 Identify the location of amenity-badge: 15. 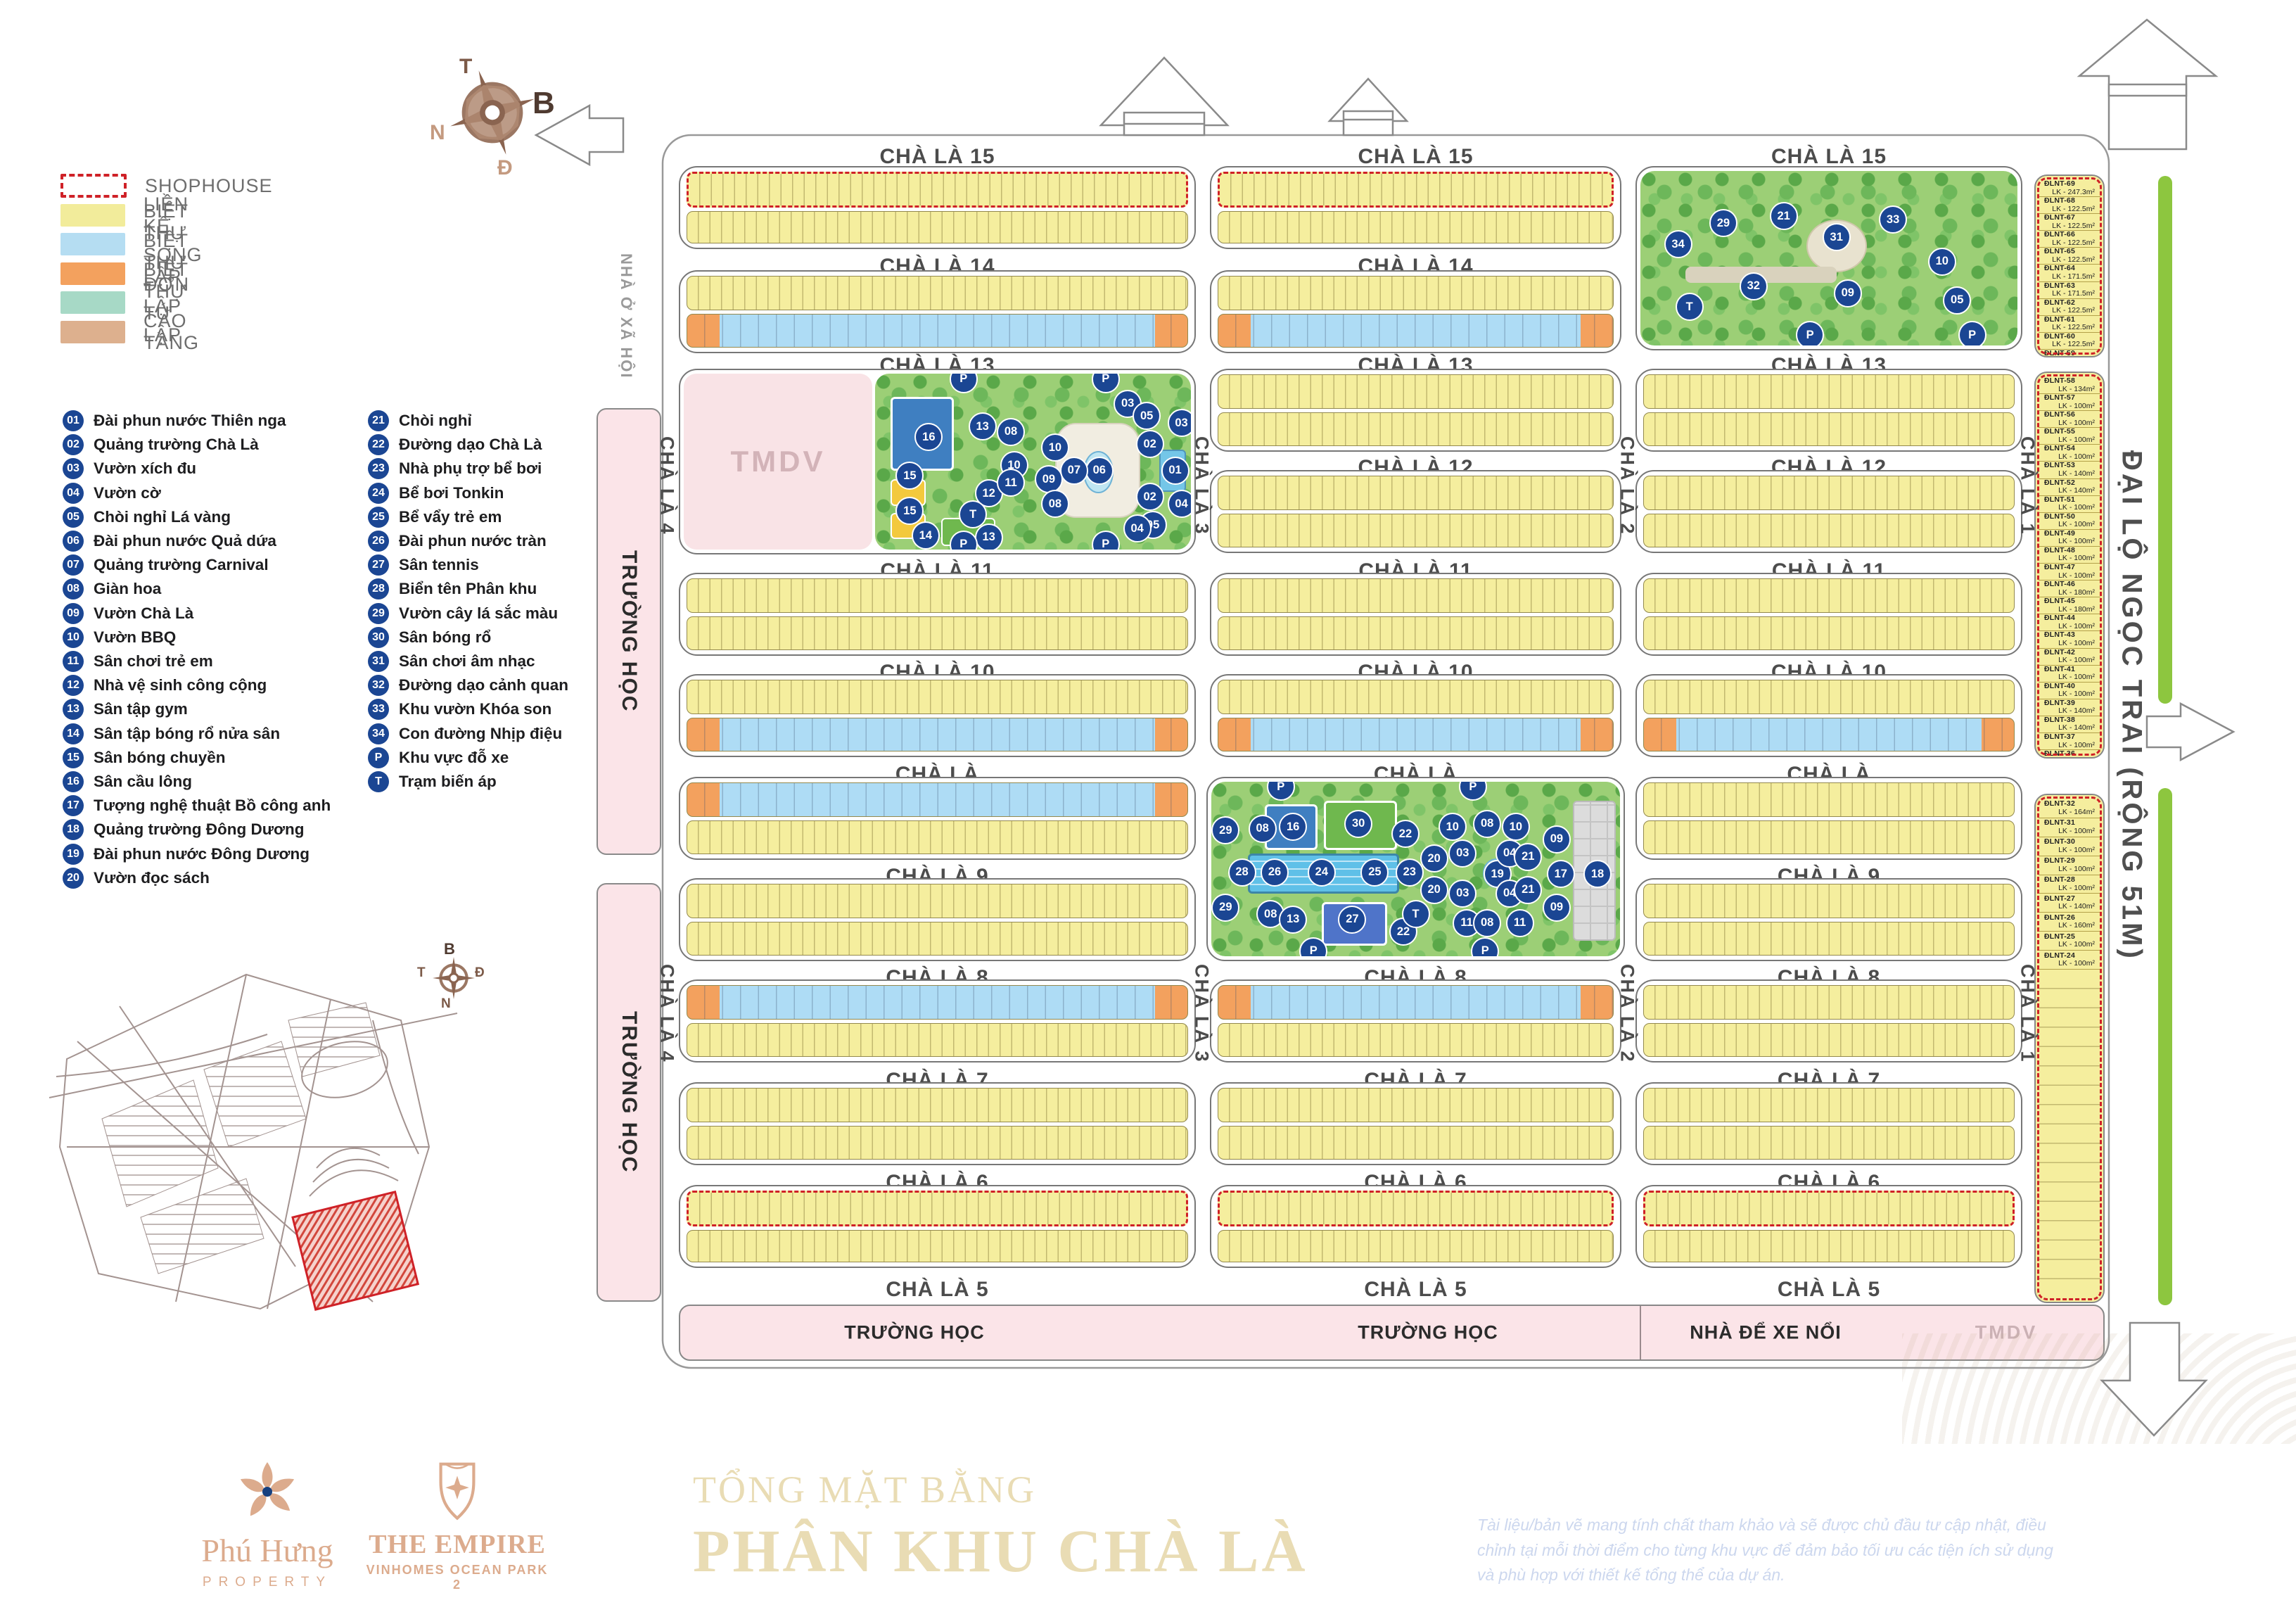
(74, 757).